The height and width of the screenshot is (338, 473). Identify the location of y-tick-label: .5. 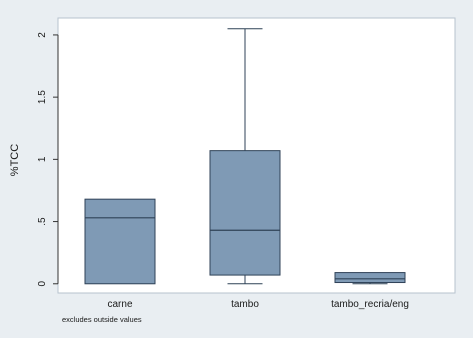
(42, 221).